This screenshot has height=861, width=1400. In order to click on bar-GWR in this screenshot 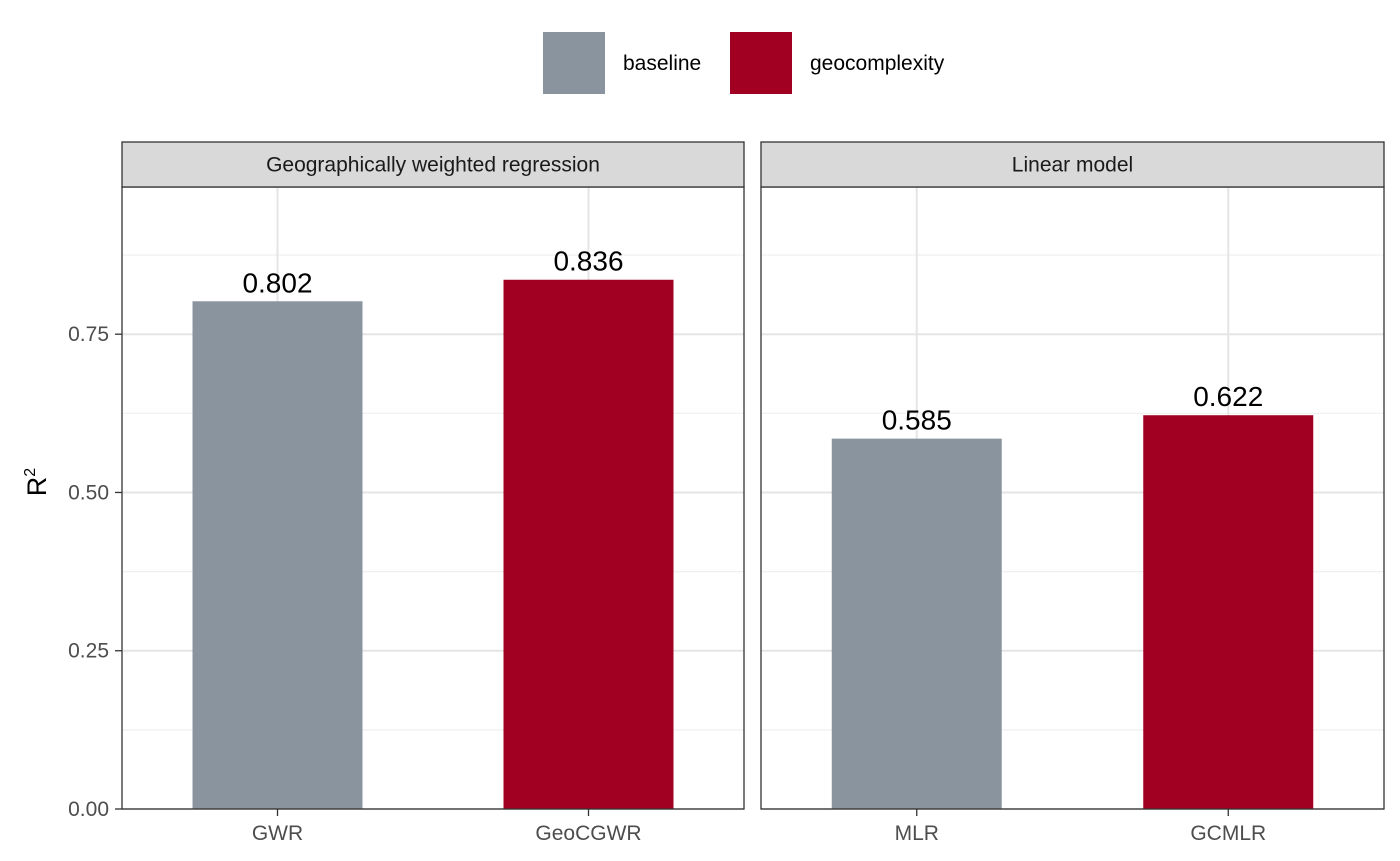, I will do `click(277, 555)`.